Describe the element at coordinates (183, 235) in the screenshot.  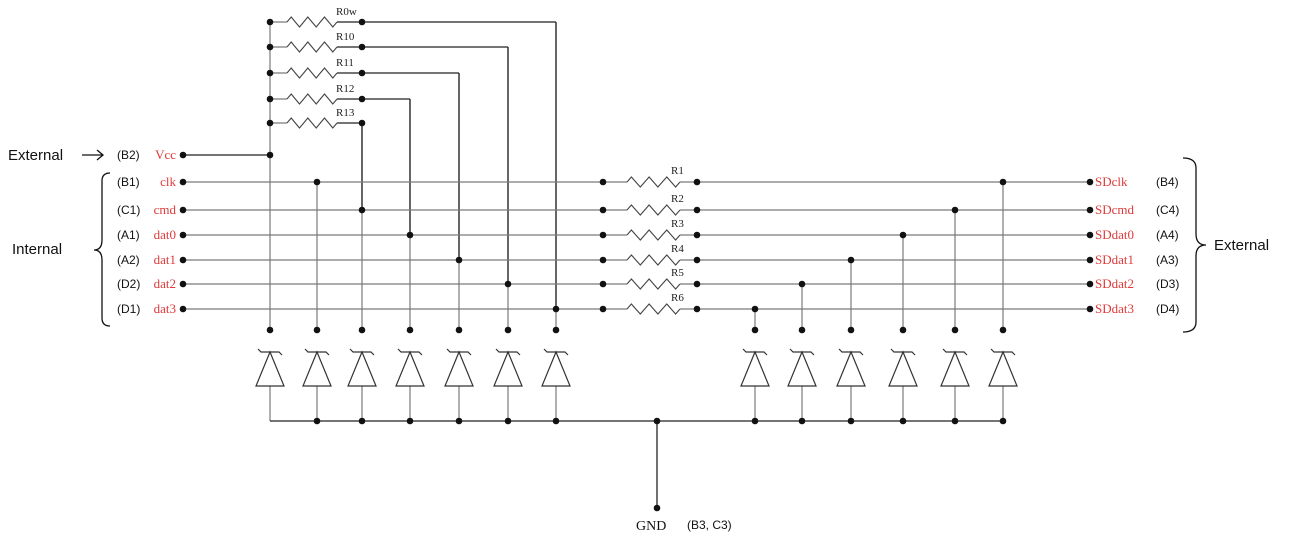
I see `pin-dot-dat0` at that location.